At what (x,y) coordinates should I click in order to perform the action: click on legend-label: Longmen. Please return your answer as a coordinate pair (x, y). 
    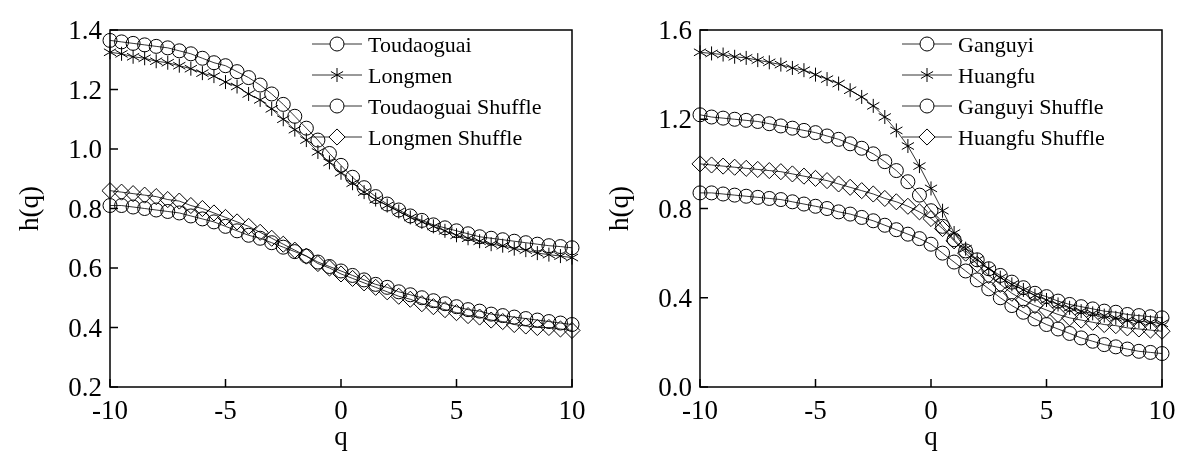
    Looking at the image, I should click on (410, 75).